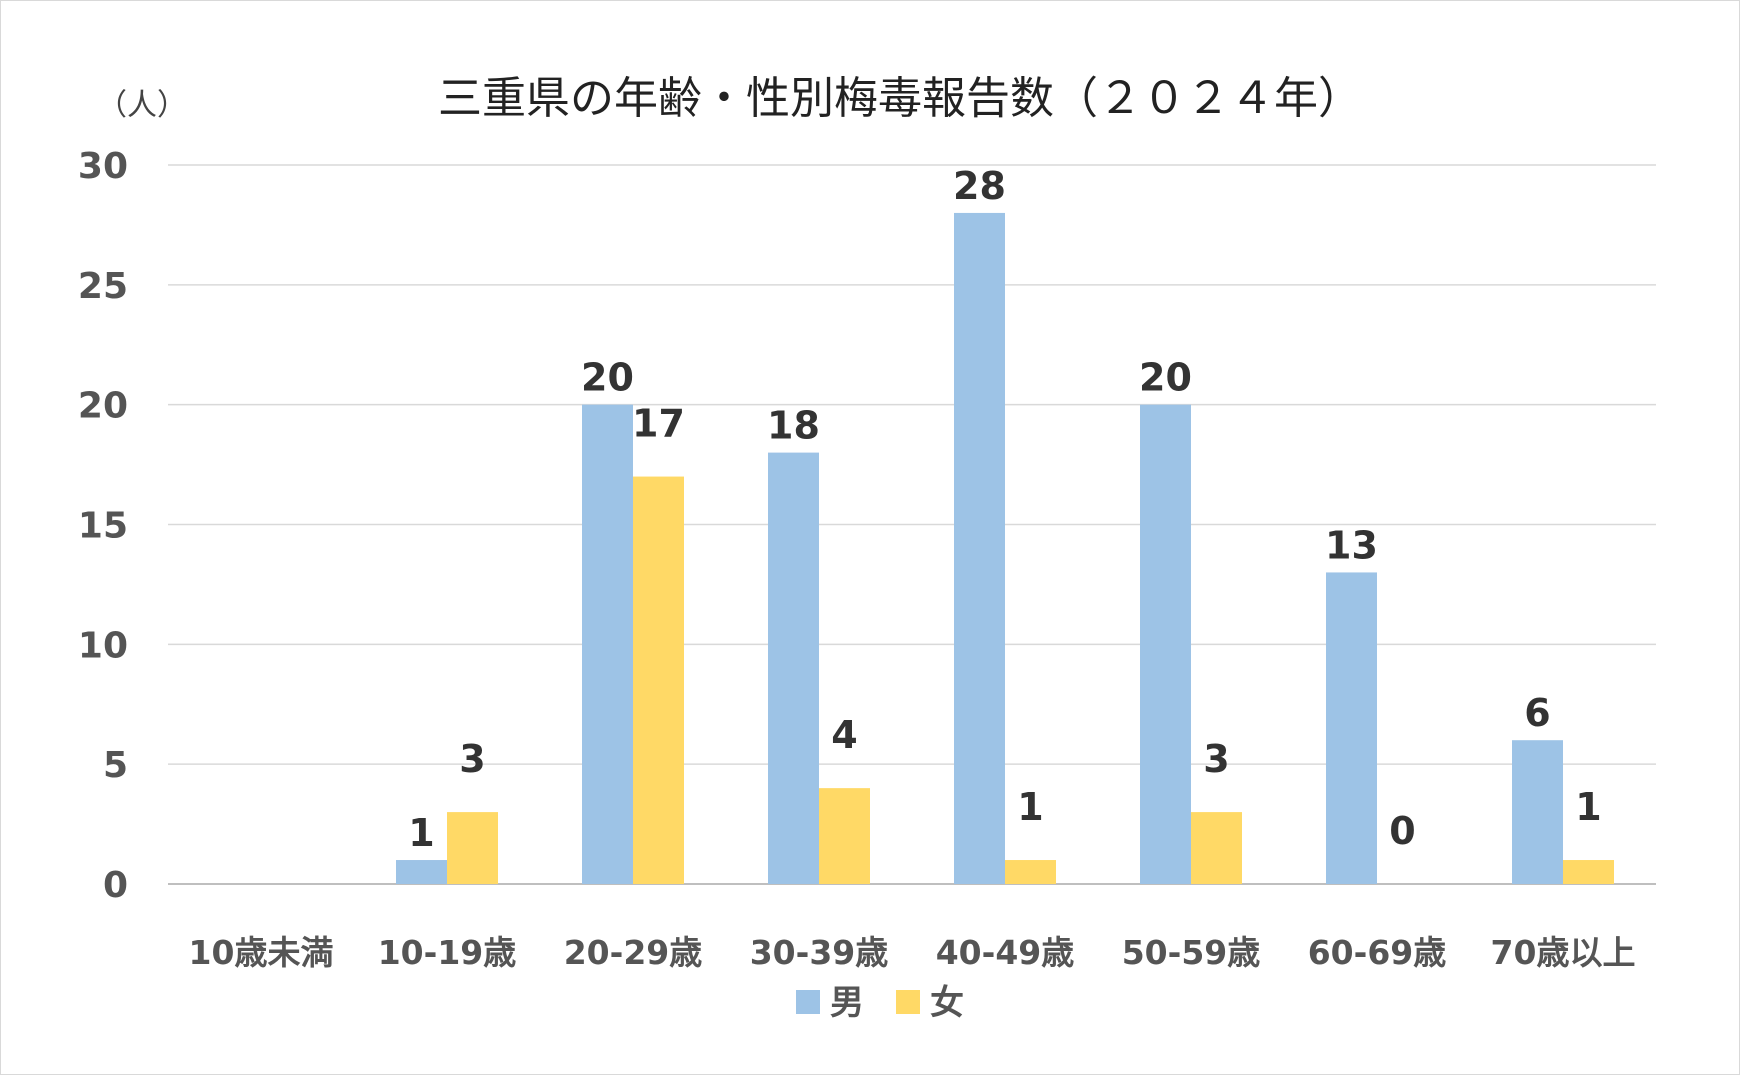  Describe the element at coordinates (142, 105) in the screenshot. I see `y-axis-unit-label: （人）` at that location.